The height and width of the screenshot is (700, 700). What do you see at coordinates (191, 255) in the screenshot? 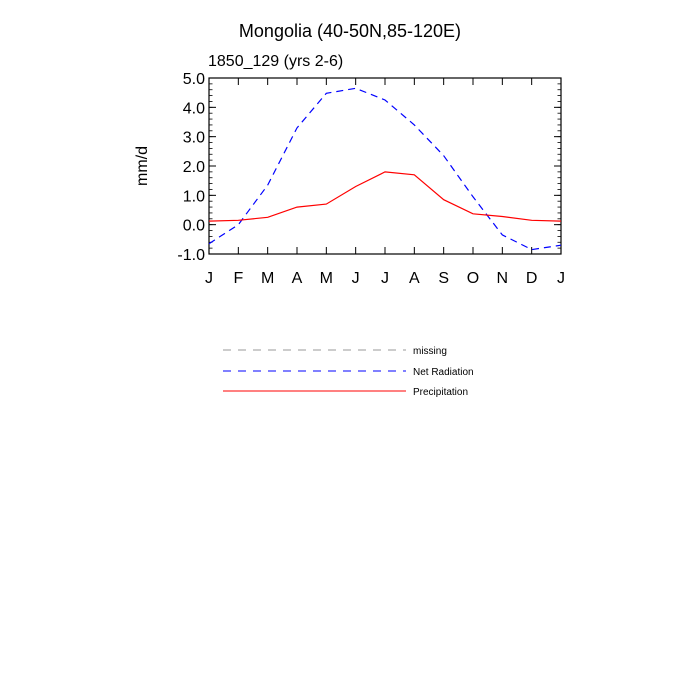
I see `y-tick-label: -1.0` at bounding box center [191, 255].